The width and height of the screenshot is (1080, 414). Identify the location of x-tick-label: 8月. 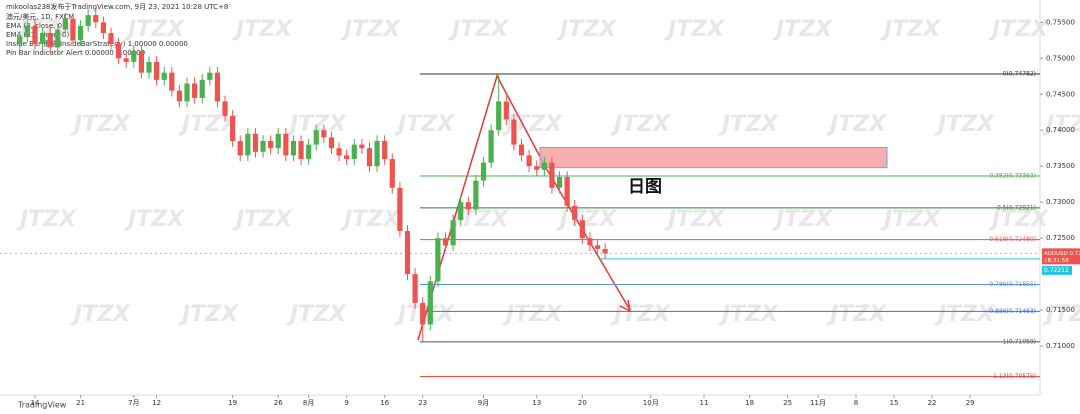
(308, 403).